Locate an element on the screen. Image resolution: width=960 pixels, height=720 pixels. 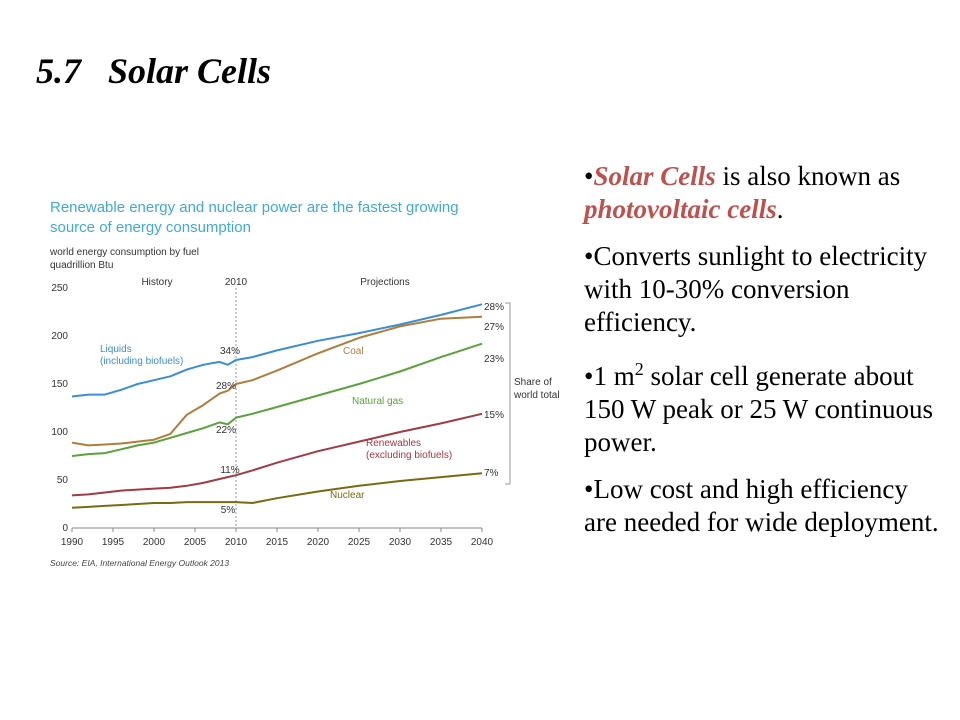
series-line-coal is located at coordinates (277, 381).